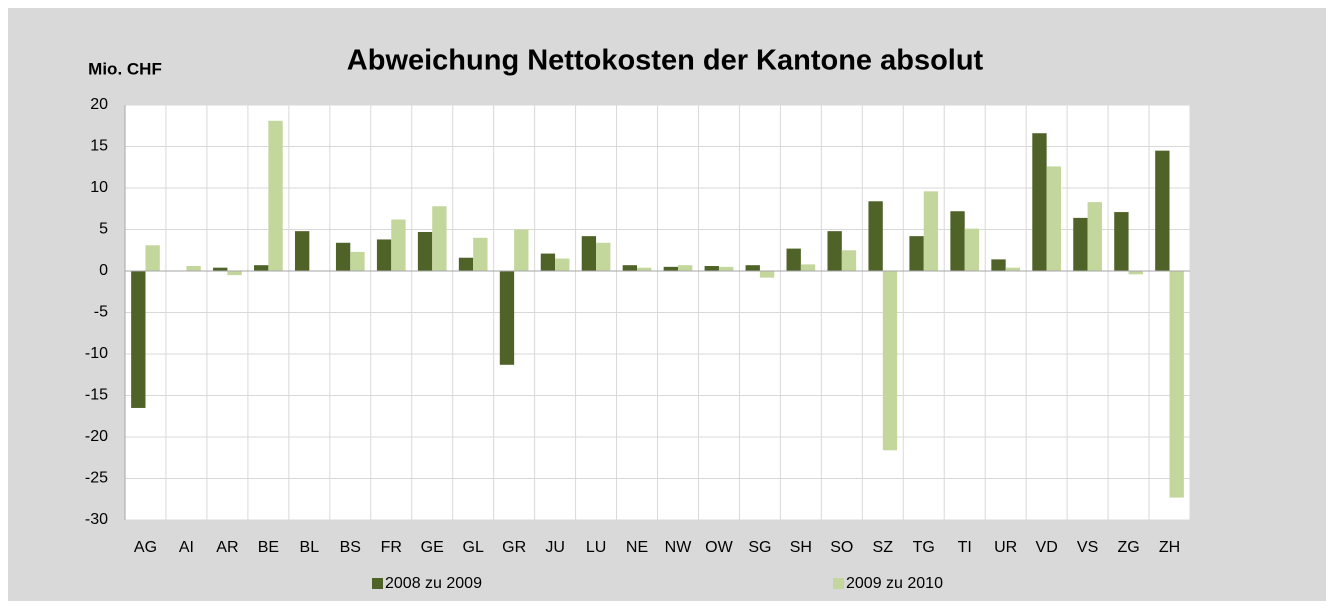 This screenshot has width=1334, height=614. I want to click on x-tick-label: FR, so click(391, 547).